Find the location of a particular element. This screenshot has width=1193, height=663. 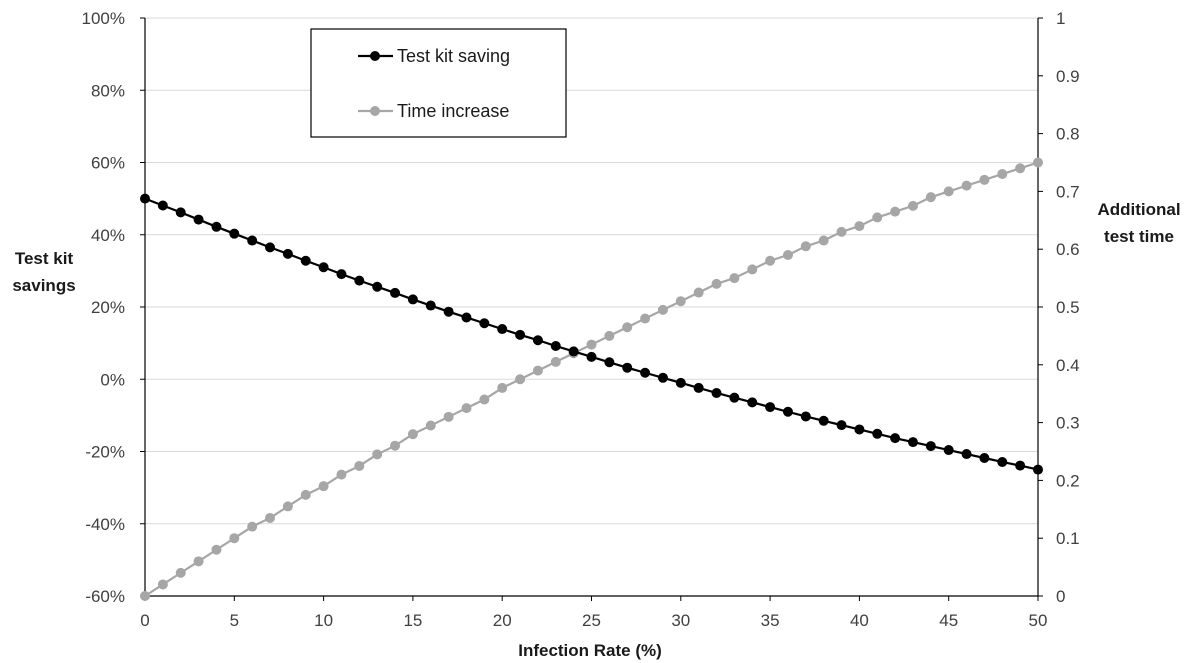

y-left-tick-label: -20% is located at coordinates (105, 452).